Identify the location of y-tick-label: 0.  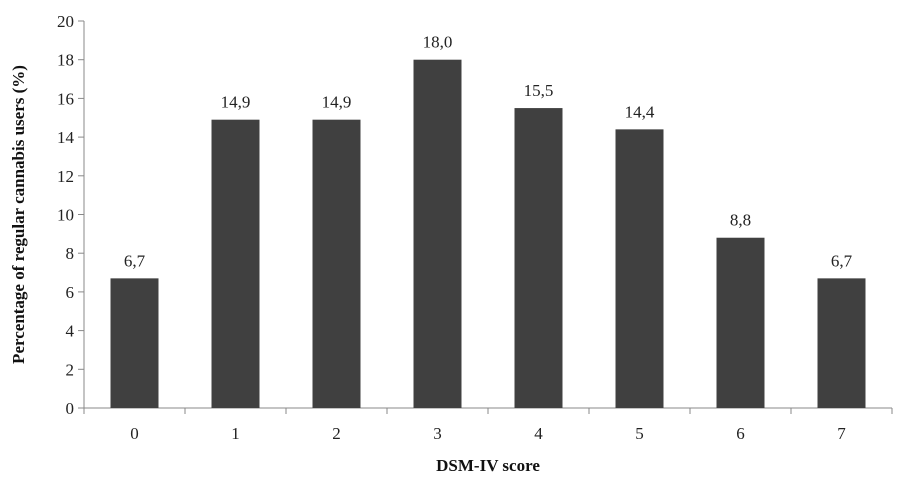
(70, 408).